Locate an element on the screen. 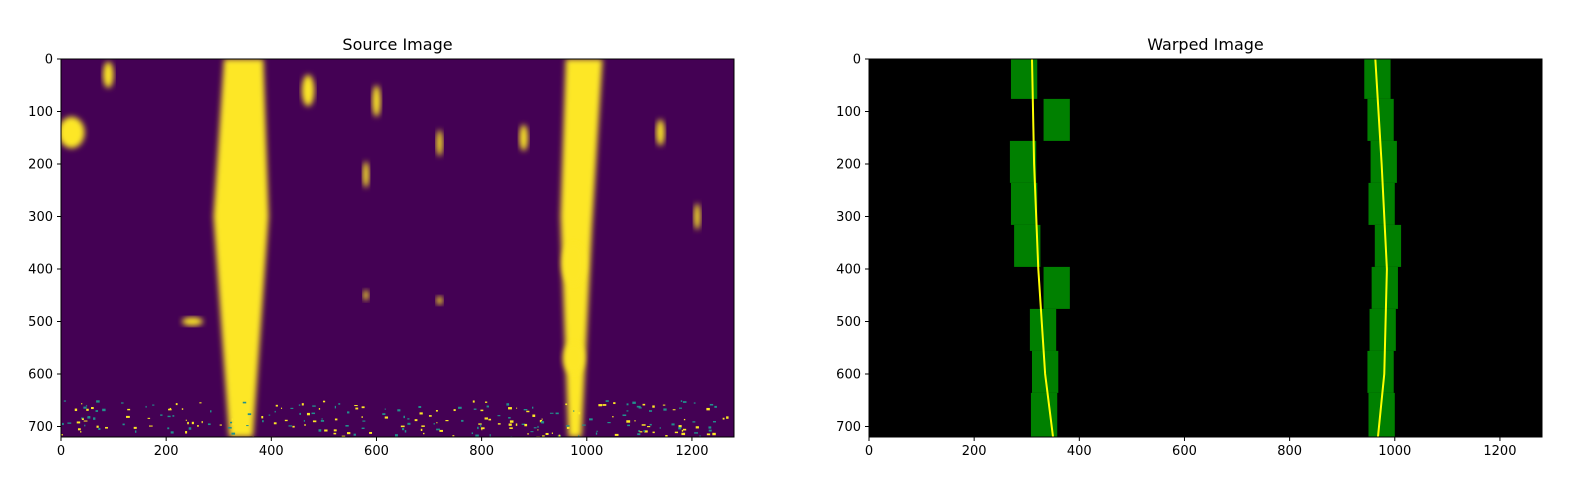 Image resolution: width=1575 pixels, height=489 pixels. x-tick-label: 0 is located at coordinates (61, 451).